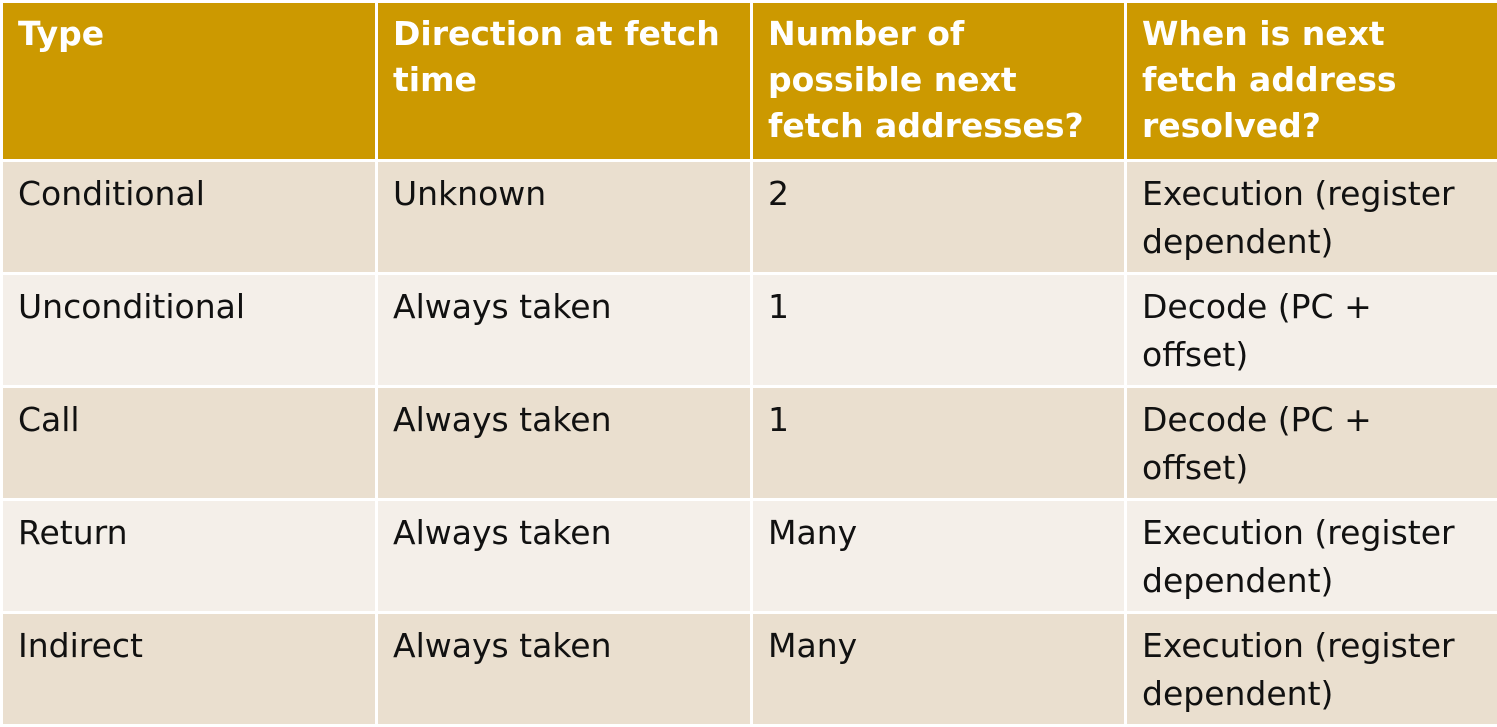 This screenshot has height=727, width=1497. What do you see at coordinates (189, 217) in the screenshot?
I see `cell-type: Conditional` at bounding box center [189, 217].